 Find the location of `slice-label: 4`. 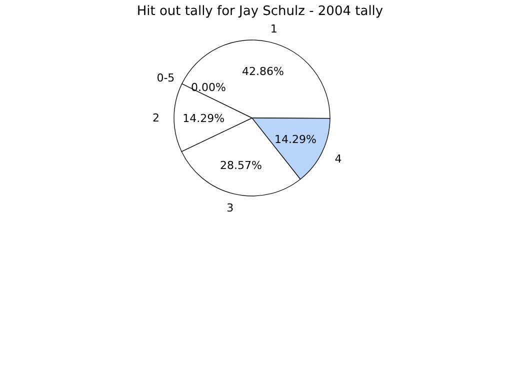

slice-label: 4 is located at coordinates (338, 159).